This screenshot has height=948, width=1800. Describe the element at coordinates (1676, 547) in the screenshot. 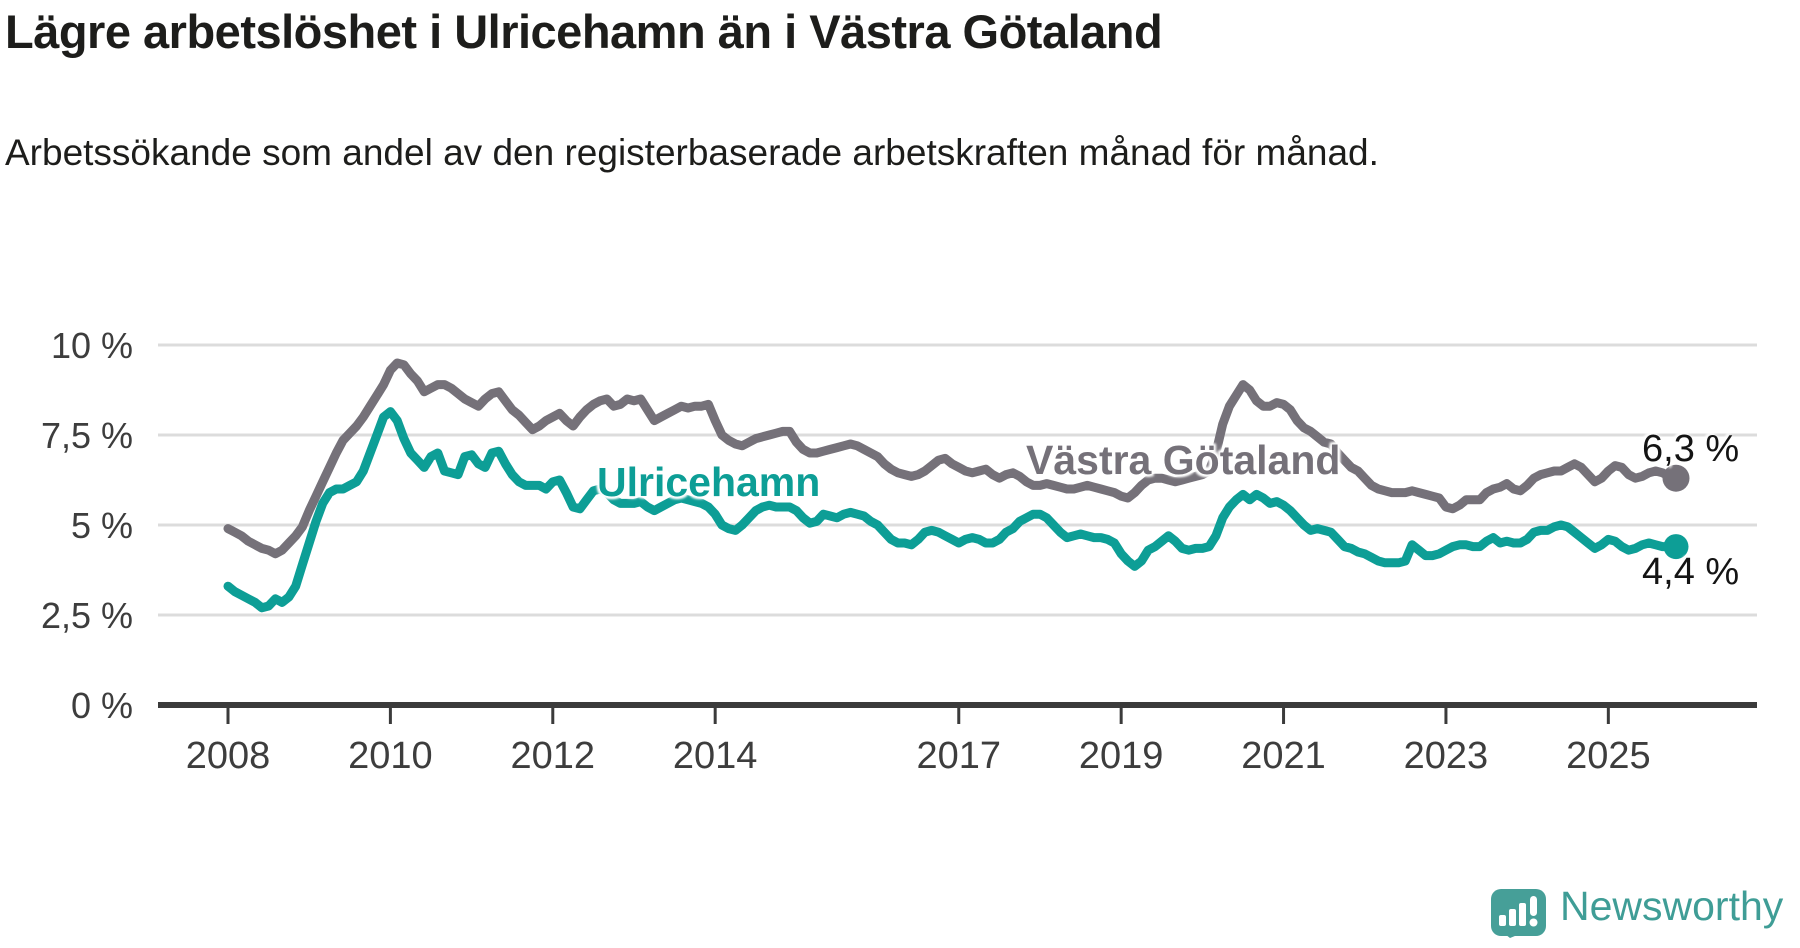

I see `end-dot-ulricehamn` at that location.